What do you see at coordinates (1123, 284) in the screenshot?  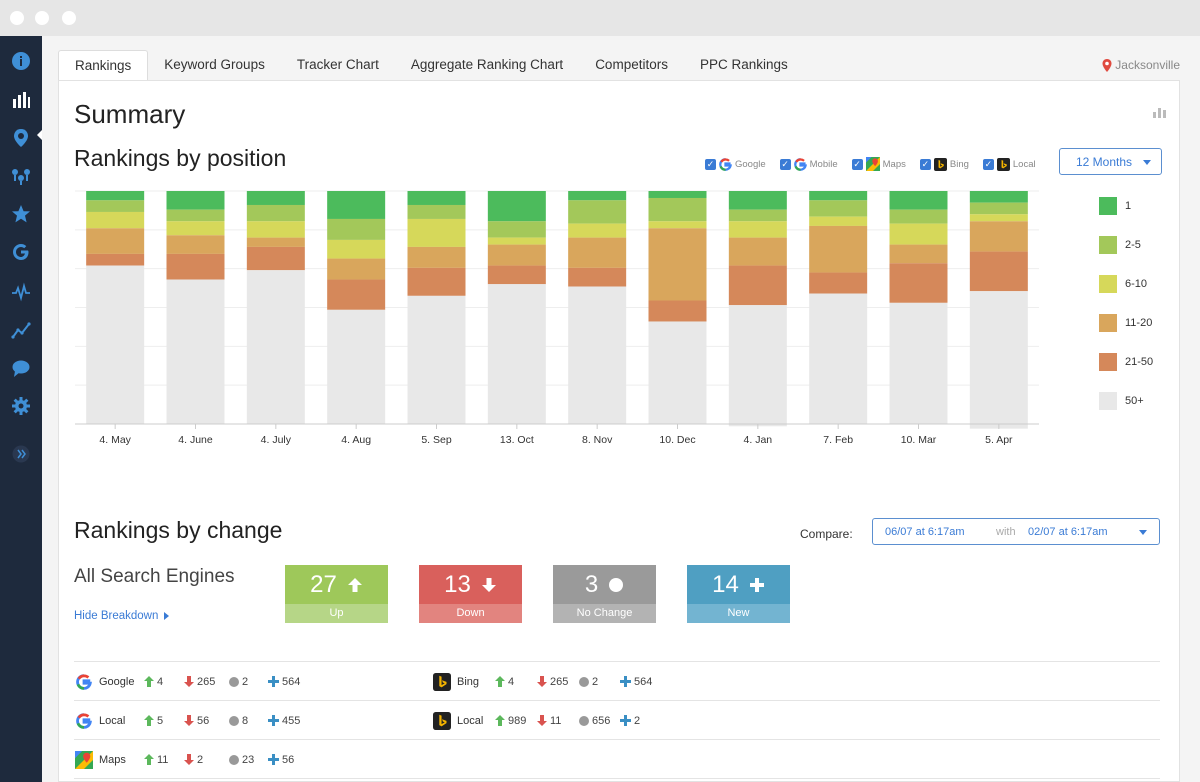 I see `legend-item: 6-10` at bounding box center [1123, 284].